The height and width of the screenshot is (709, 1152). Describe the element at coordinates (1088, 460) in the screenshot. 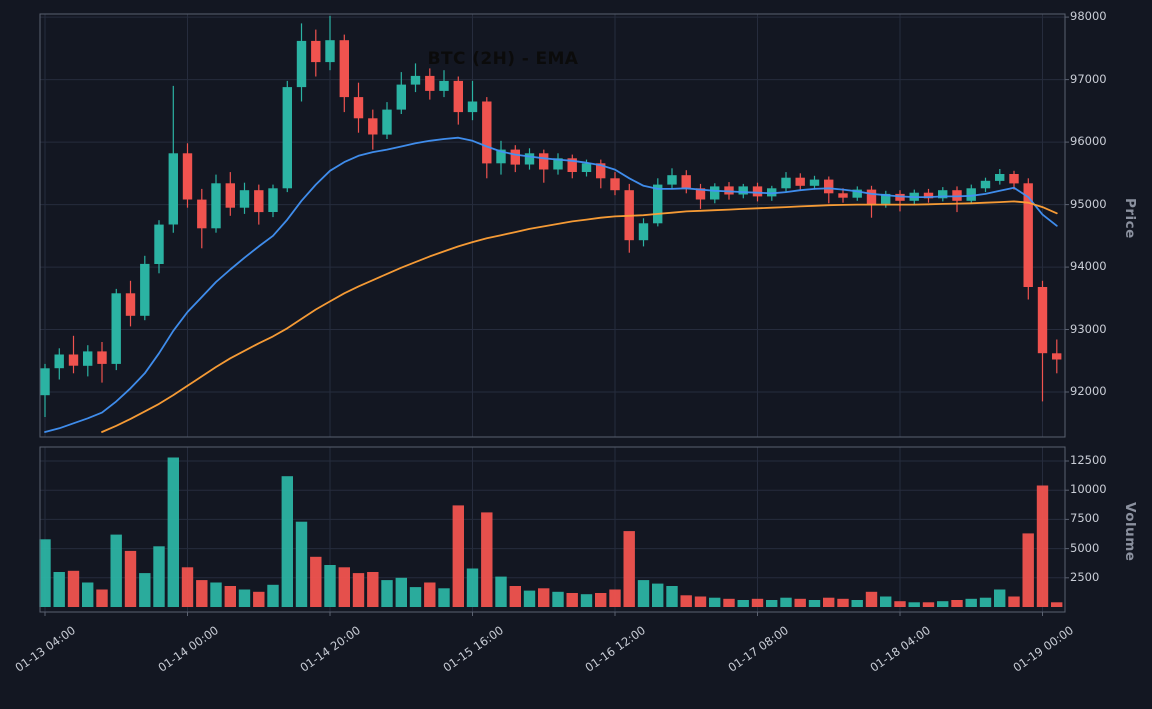

I see `volume-tick-label: 12500` at that location.